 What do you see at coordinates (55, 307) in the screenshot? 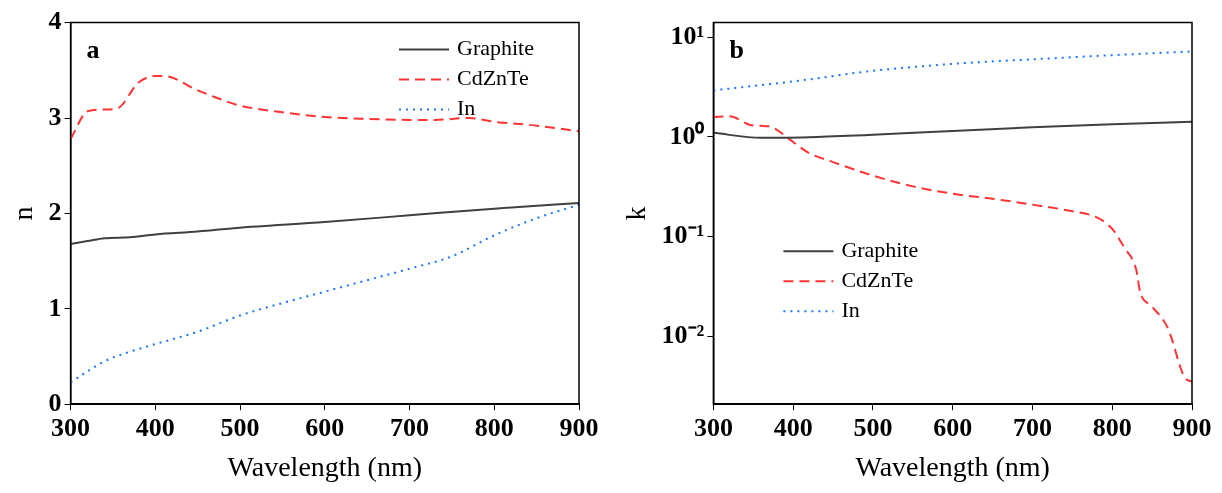
I see `y-tick-label: 1` at bounding box center [55, 307].